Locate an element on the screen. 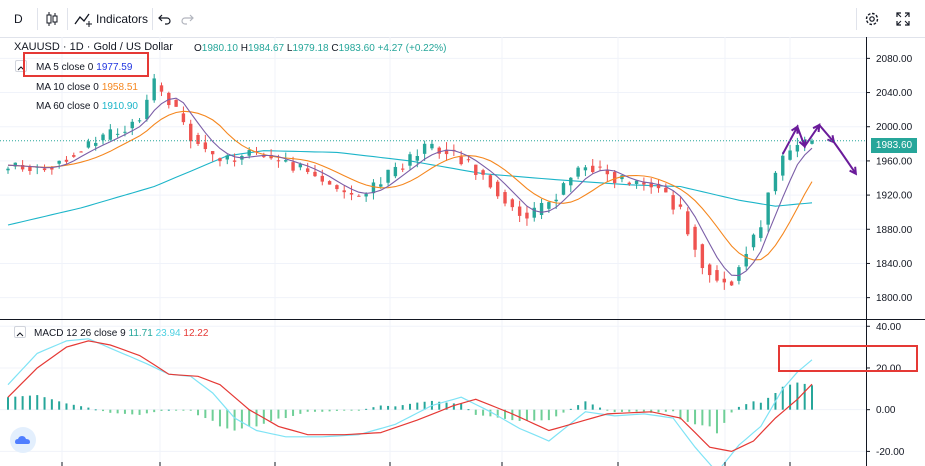  undo-icon is located at coordinates (164, 19).